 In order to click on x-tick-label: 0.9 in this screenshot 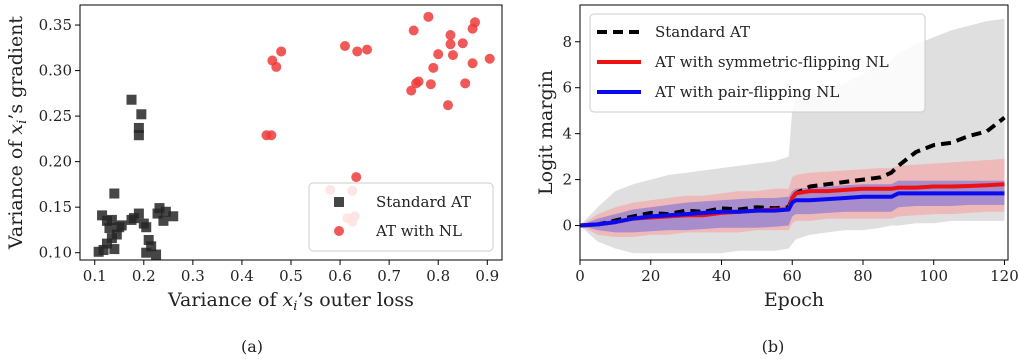, I will do `click(487, 276)`.